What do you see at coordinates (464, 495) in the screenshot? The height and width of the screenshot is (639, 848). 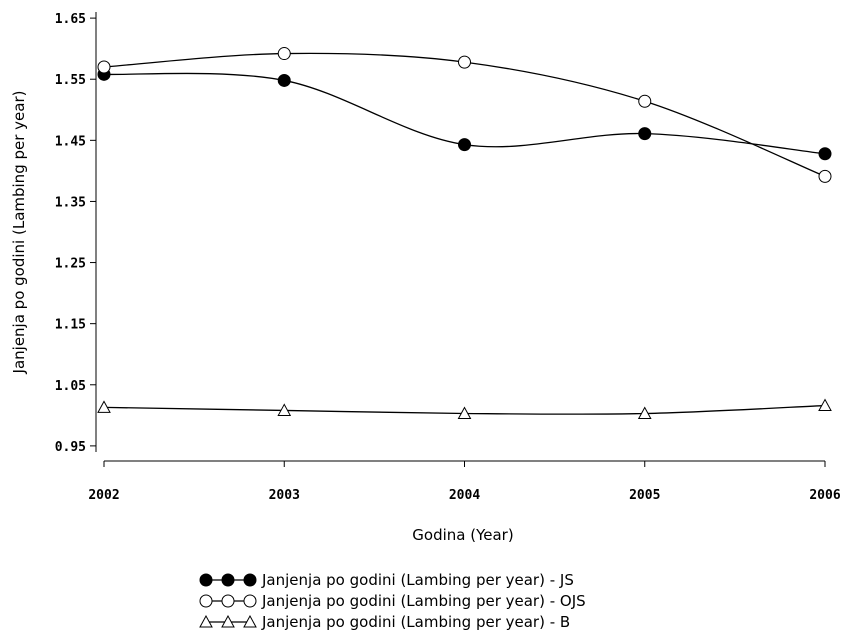 I see `x-tick-label: 2004` at bounding box center [464, 495].